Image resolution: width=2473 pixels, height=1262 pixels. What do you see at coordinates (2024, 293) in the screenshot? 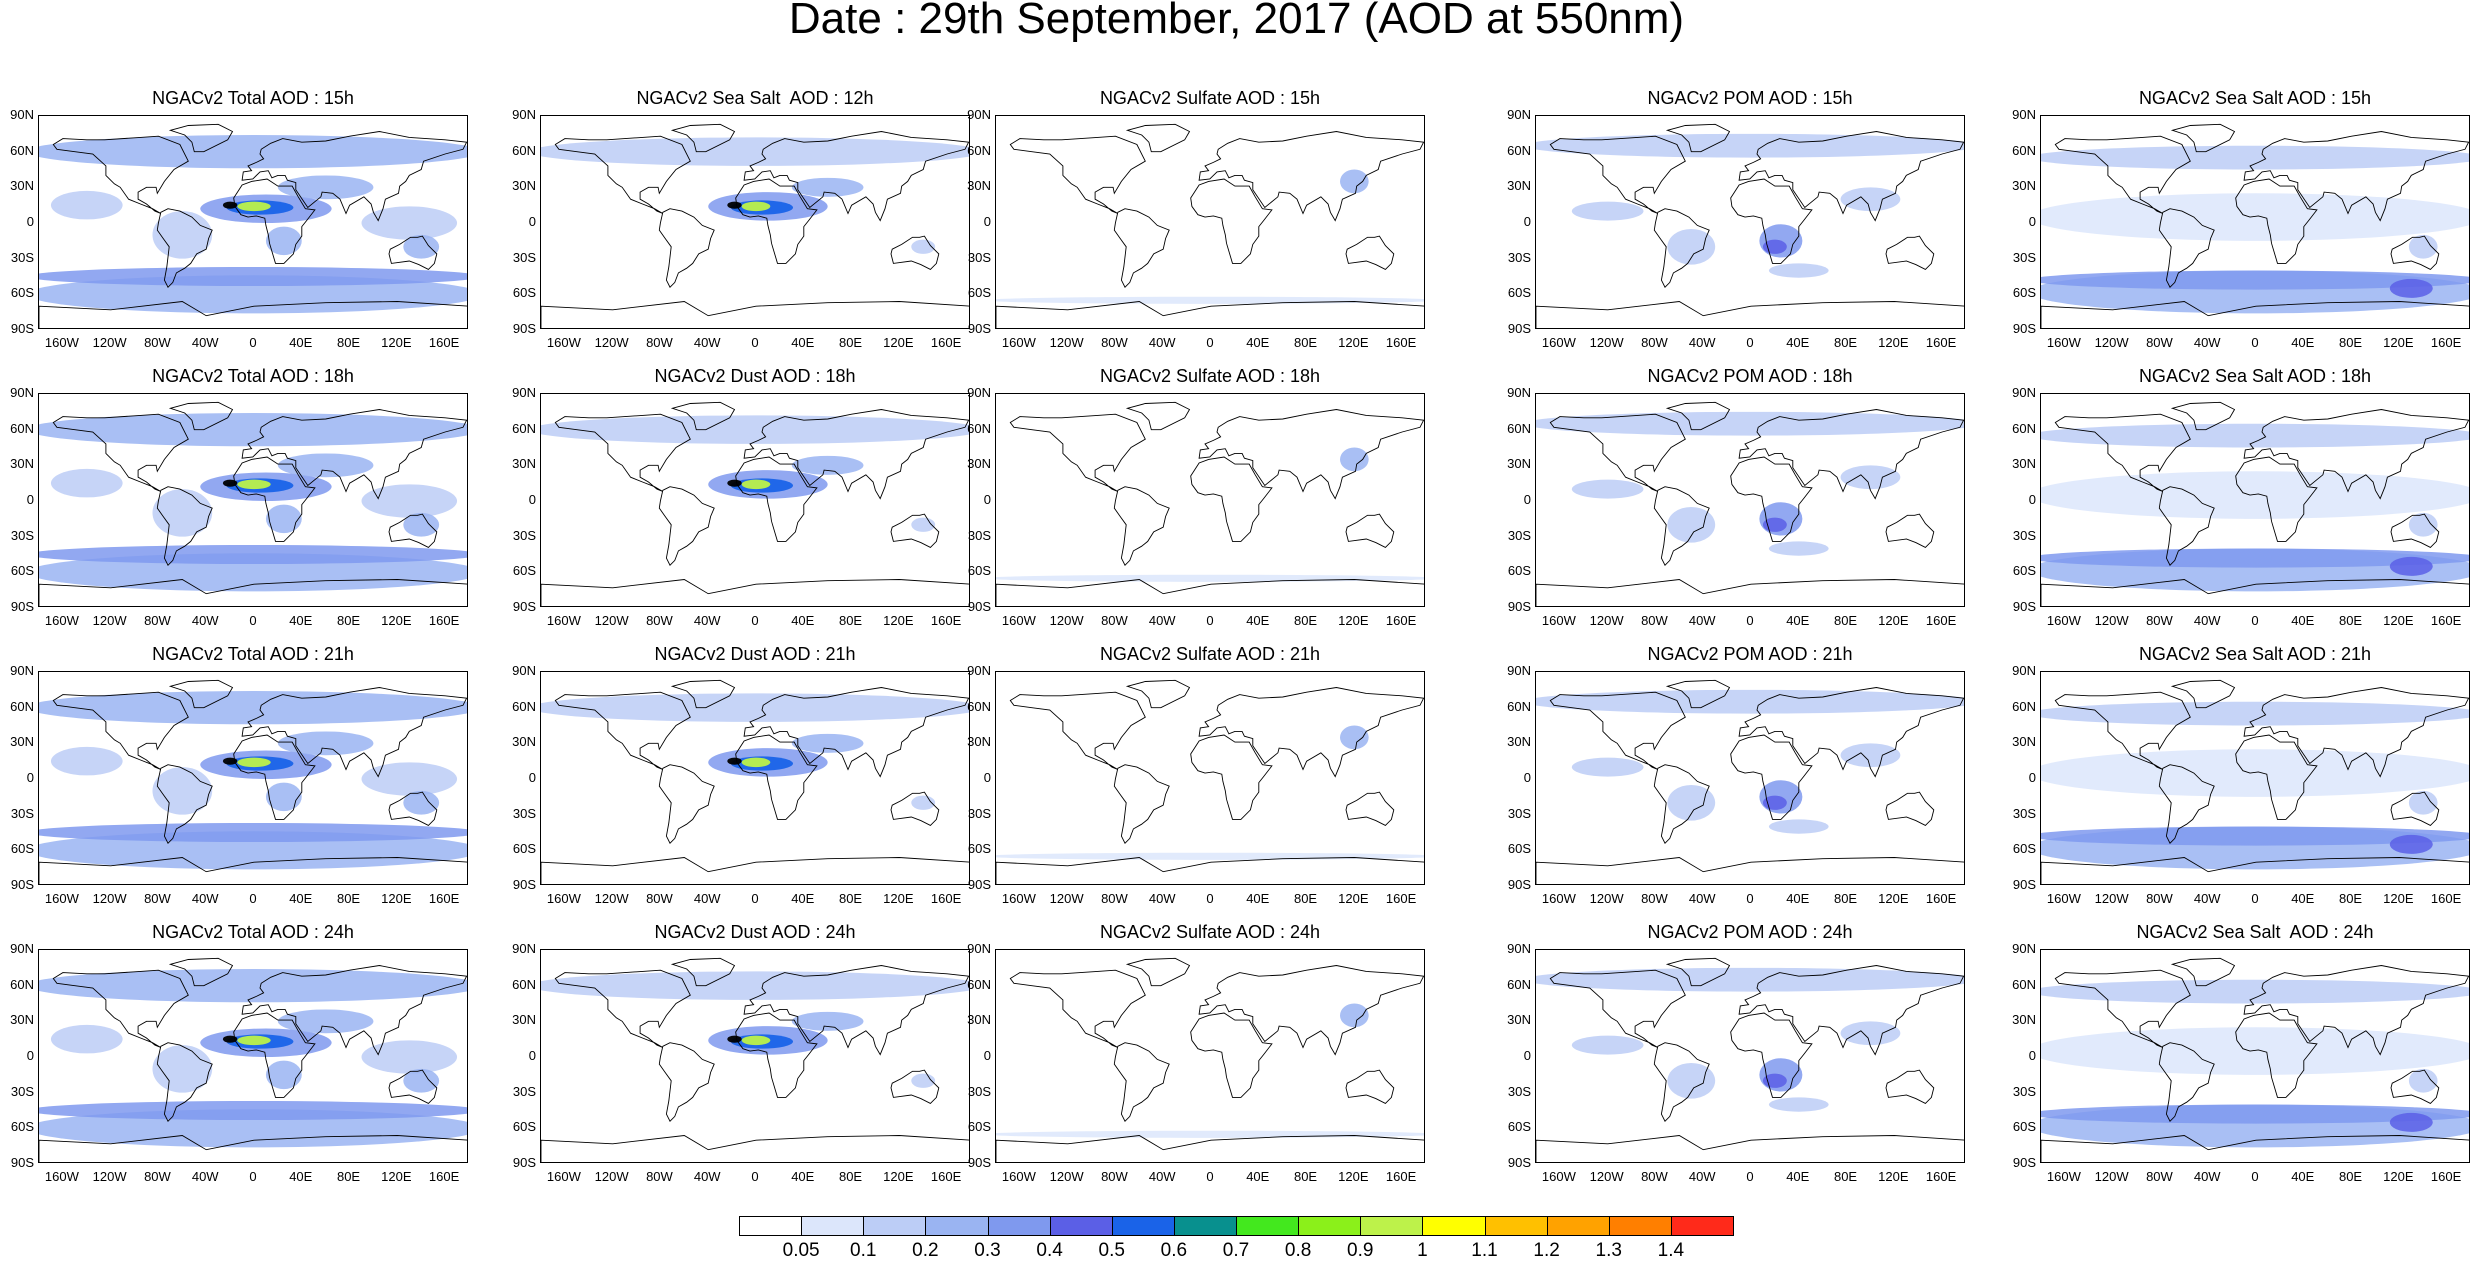
I see `lat-tick-label: 60S` at bounding box center [2024, 293].